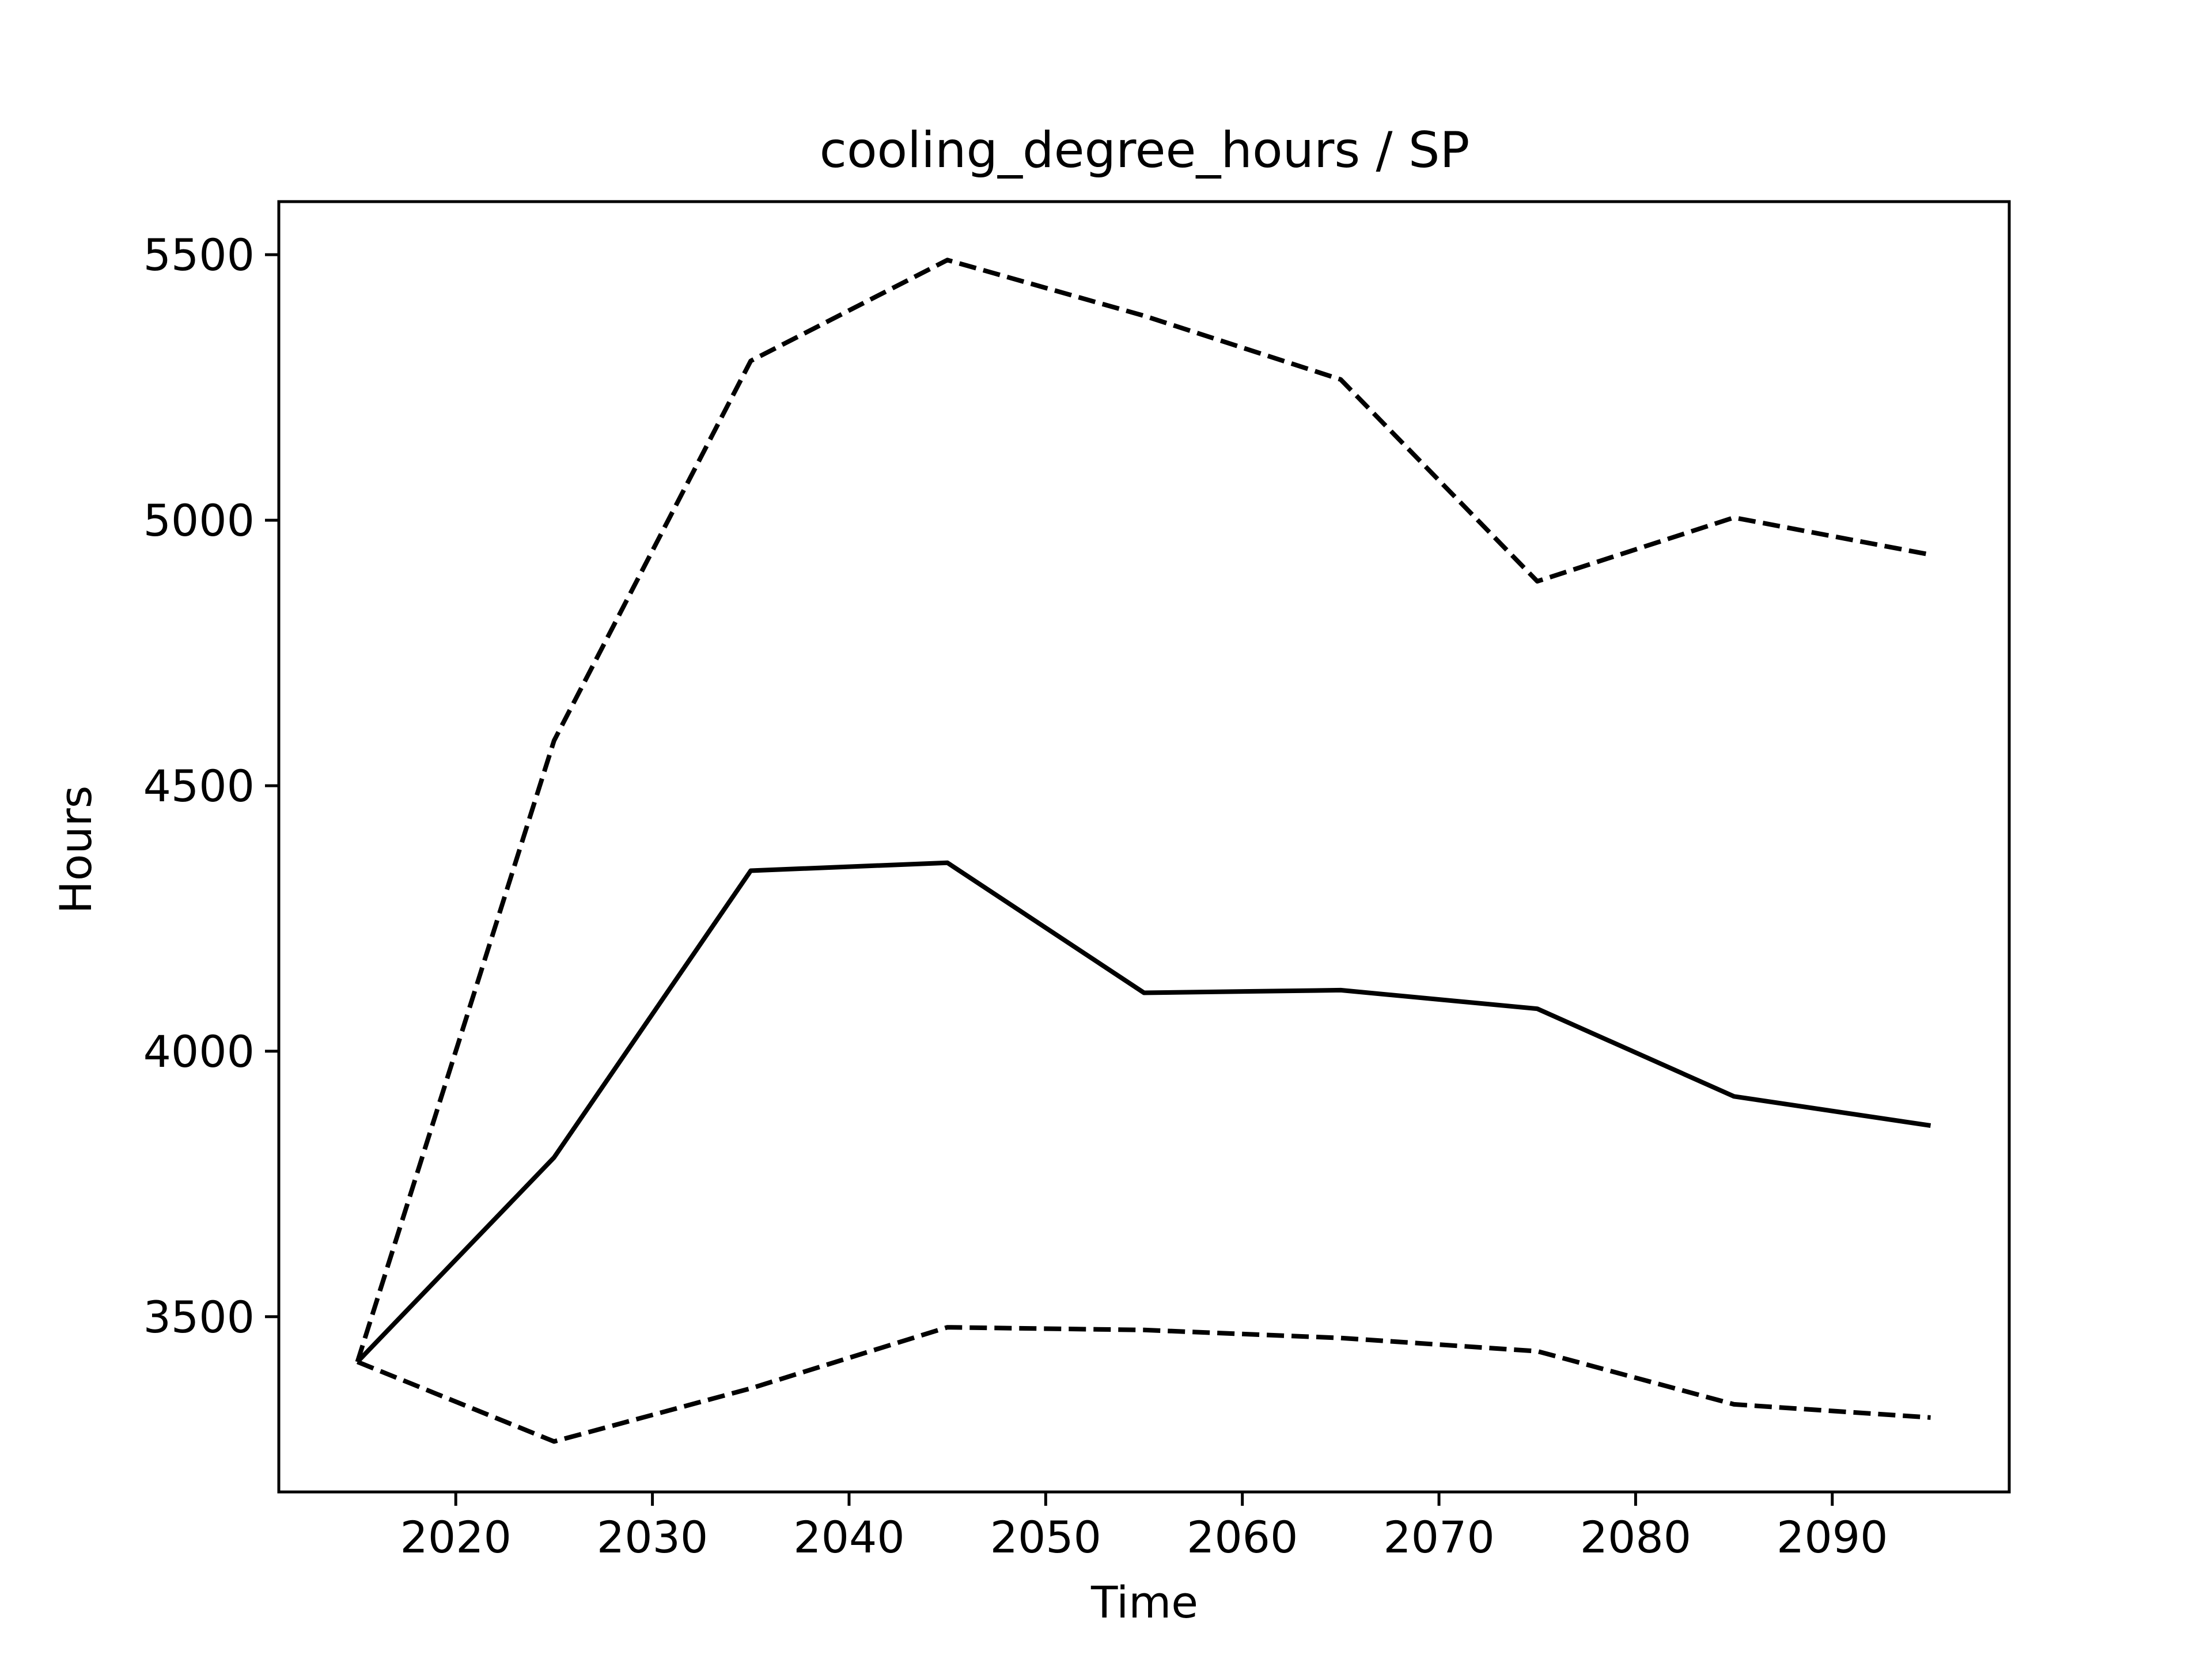  I want to click on y-tick-label: 3500, so click(199, 1317).